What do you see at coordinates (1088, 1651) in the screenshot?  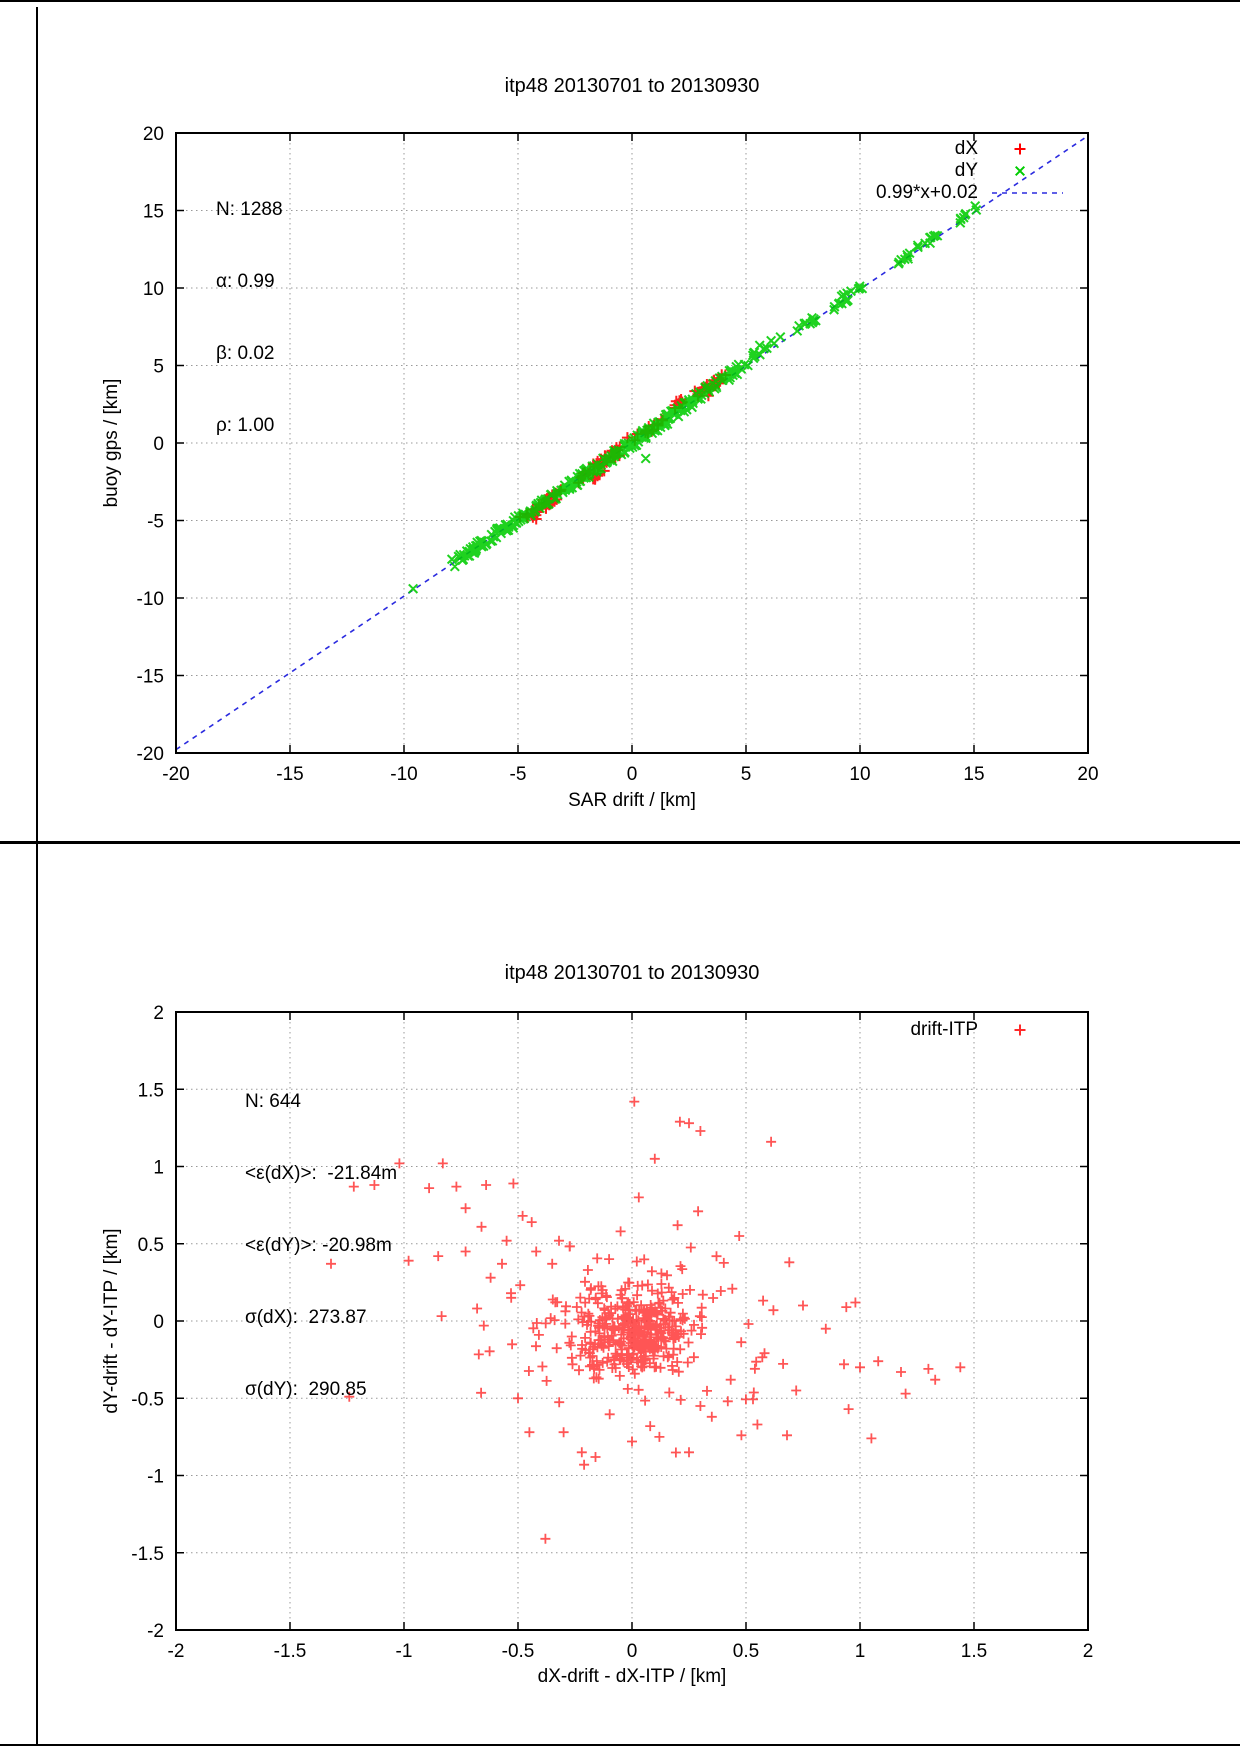 I see `xtick-label: 2` at bounding box center [1088, 1651].